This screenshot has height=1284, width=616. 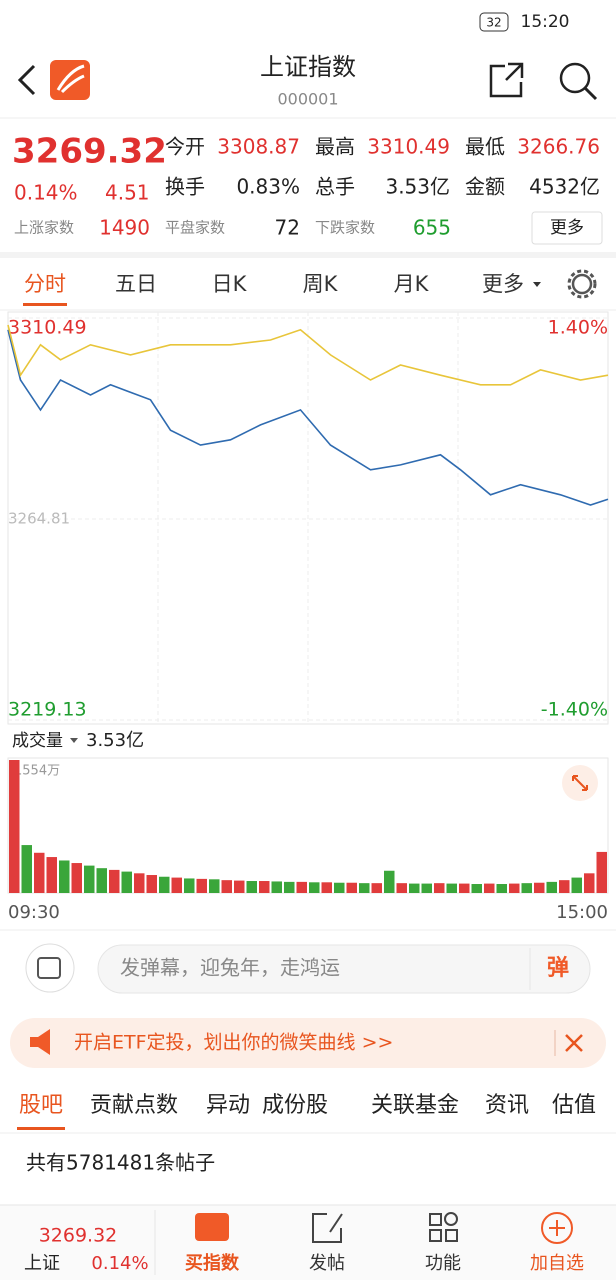 I want to click on bottom-price: 3269.32, so click(x=78, y=1236).